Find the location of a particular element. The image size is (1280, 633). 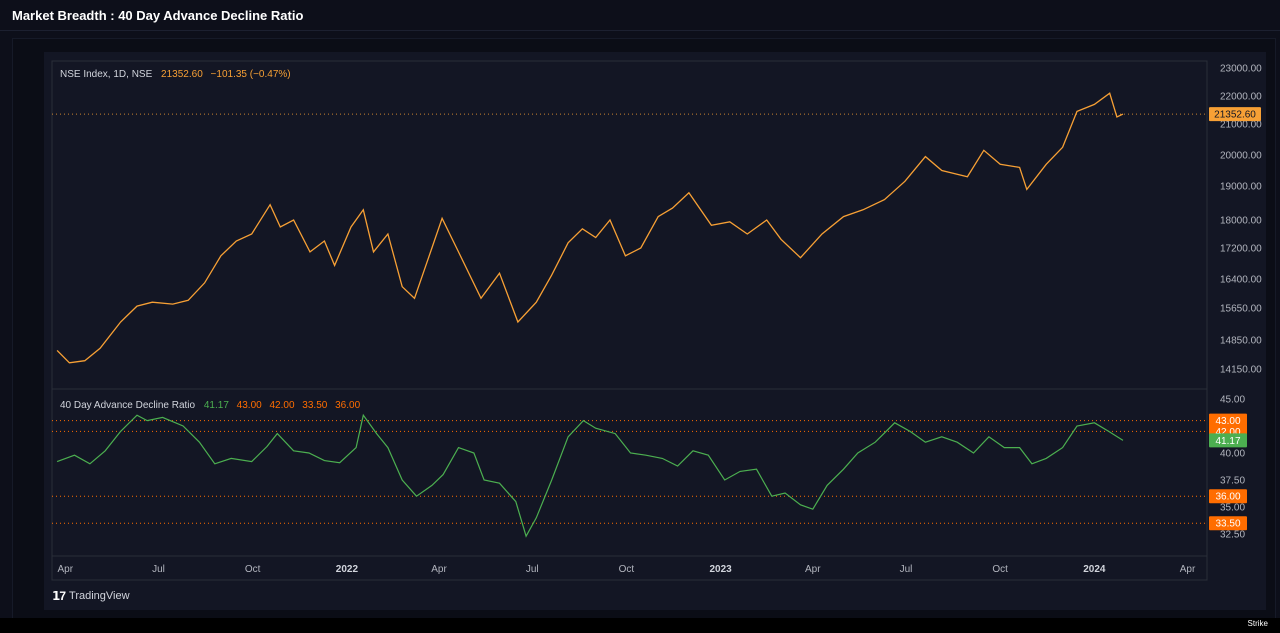

ad-level-badge-label-0: 43.00 is located at coordinates (1227, 421).